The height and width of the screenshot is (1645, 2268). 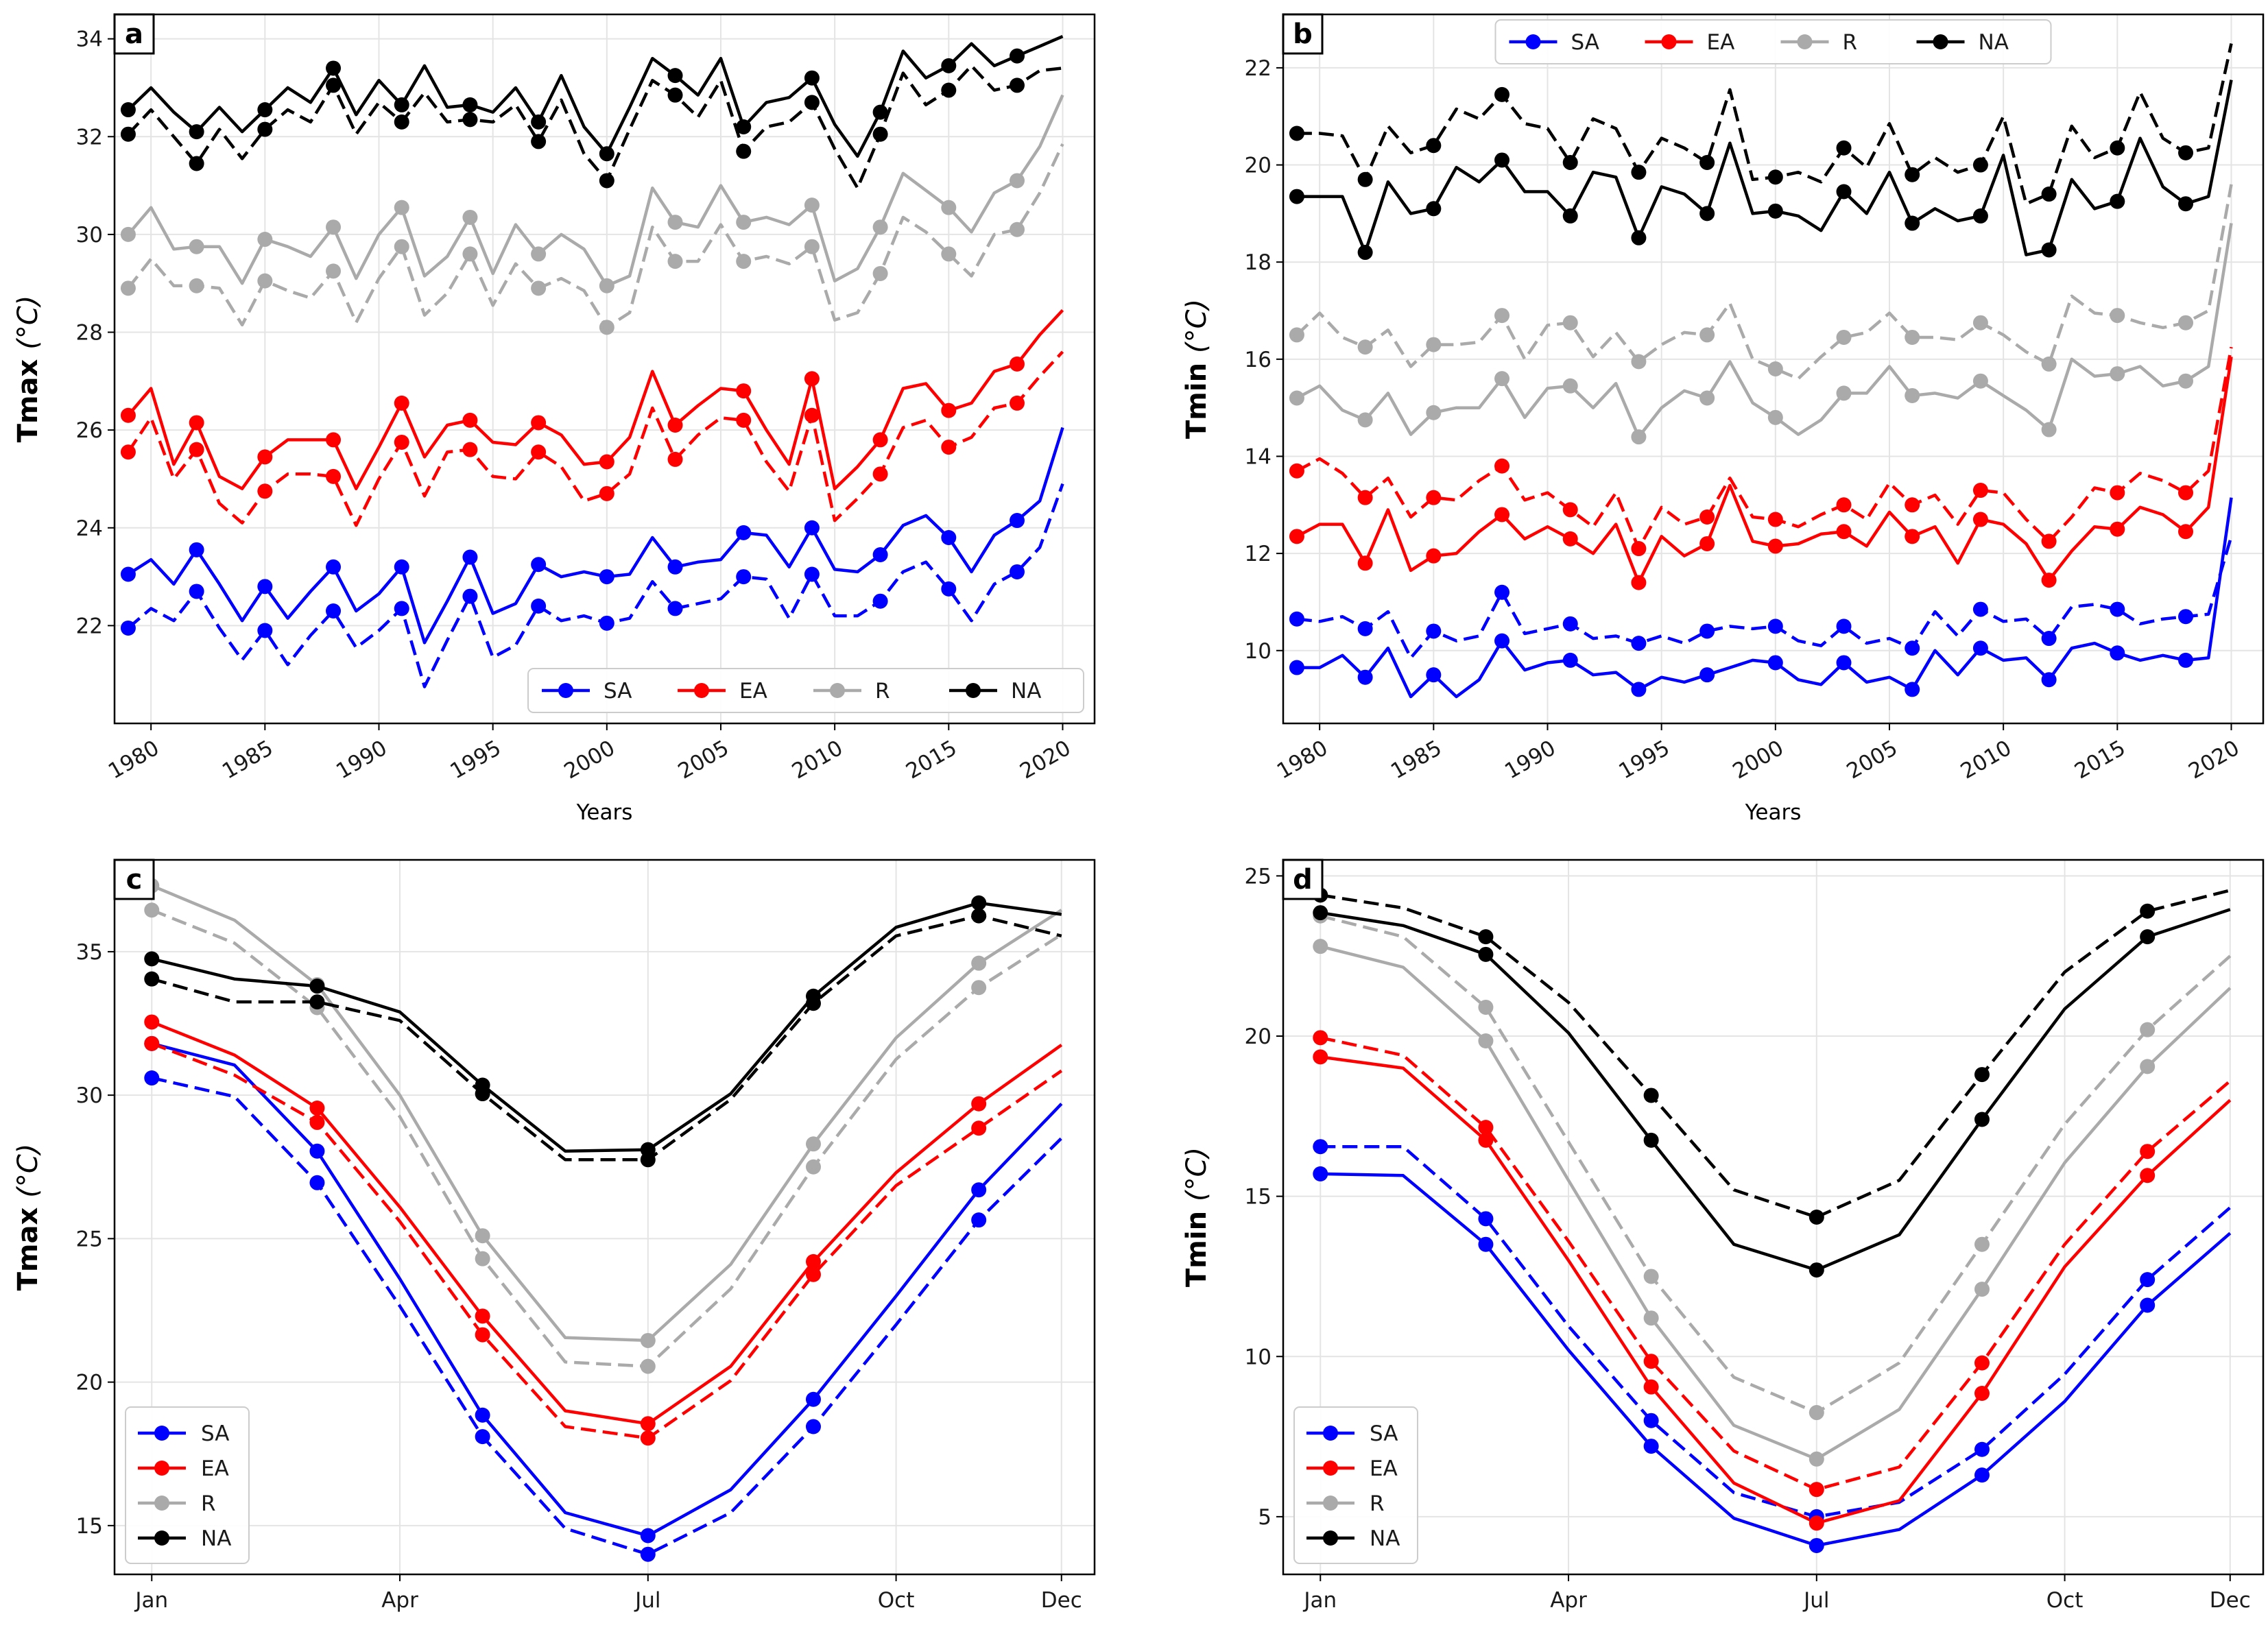 What do you see at coordinates (1303, 34) in the screenshot?
I see `panel-label-box` at bounding box center [1303, 34].